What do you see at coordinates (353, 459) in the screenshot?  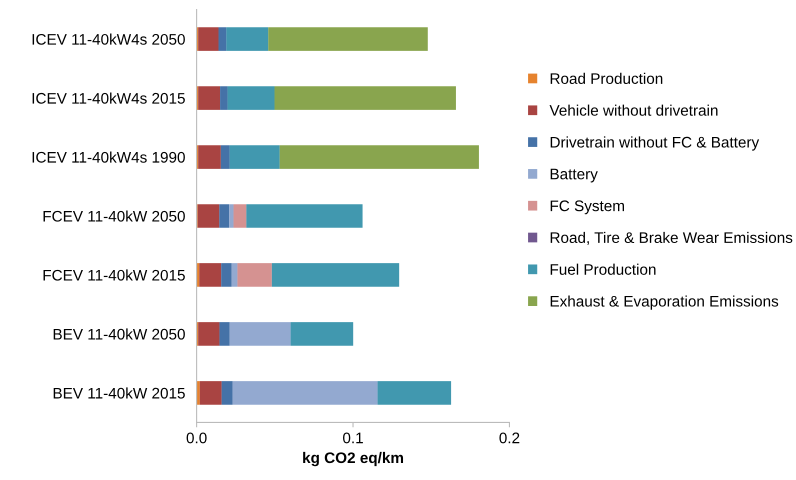 I see `x-axis-title: kg CO2 eq/km` at bounding box center [353, 459].